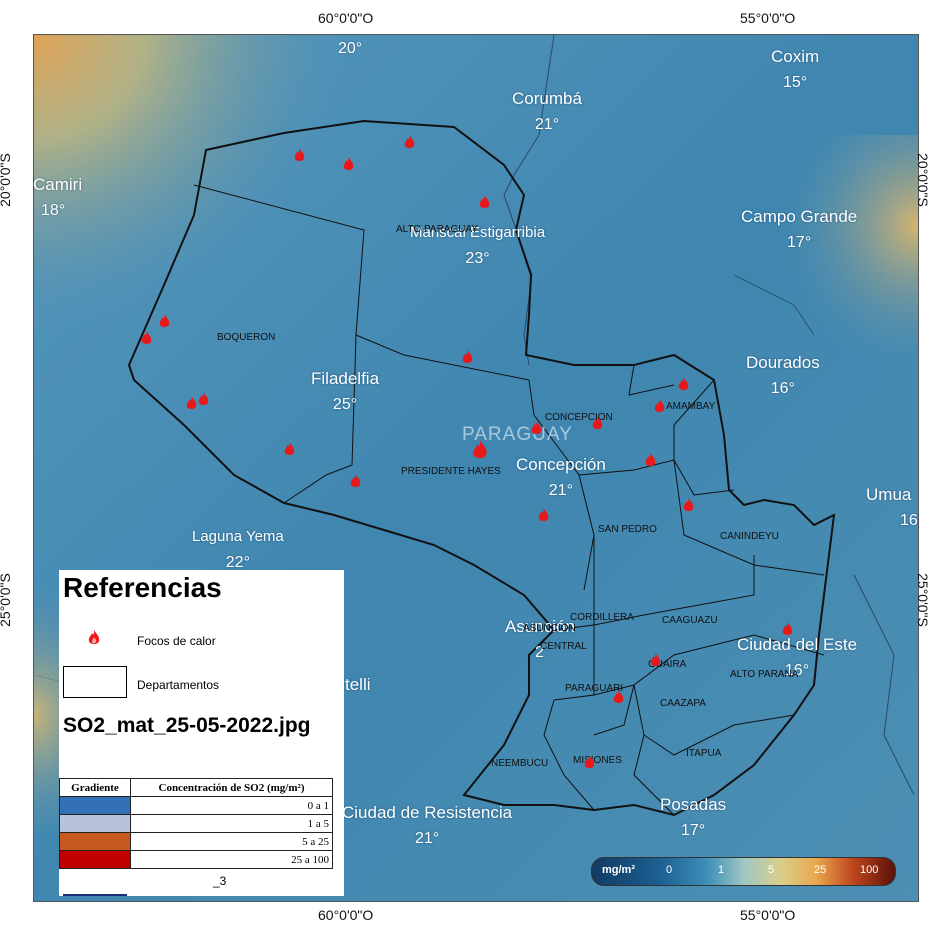  Describe the element at coordinates (246, 337) in the screenshot. I see `dept-boqueron: BOQUERON` at that location.